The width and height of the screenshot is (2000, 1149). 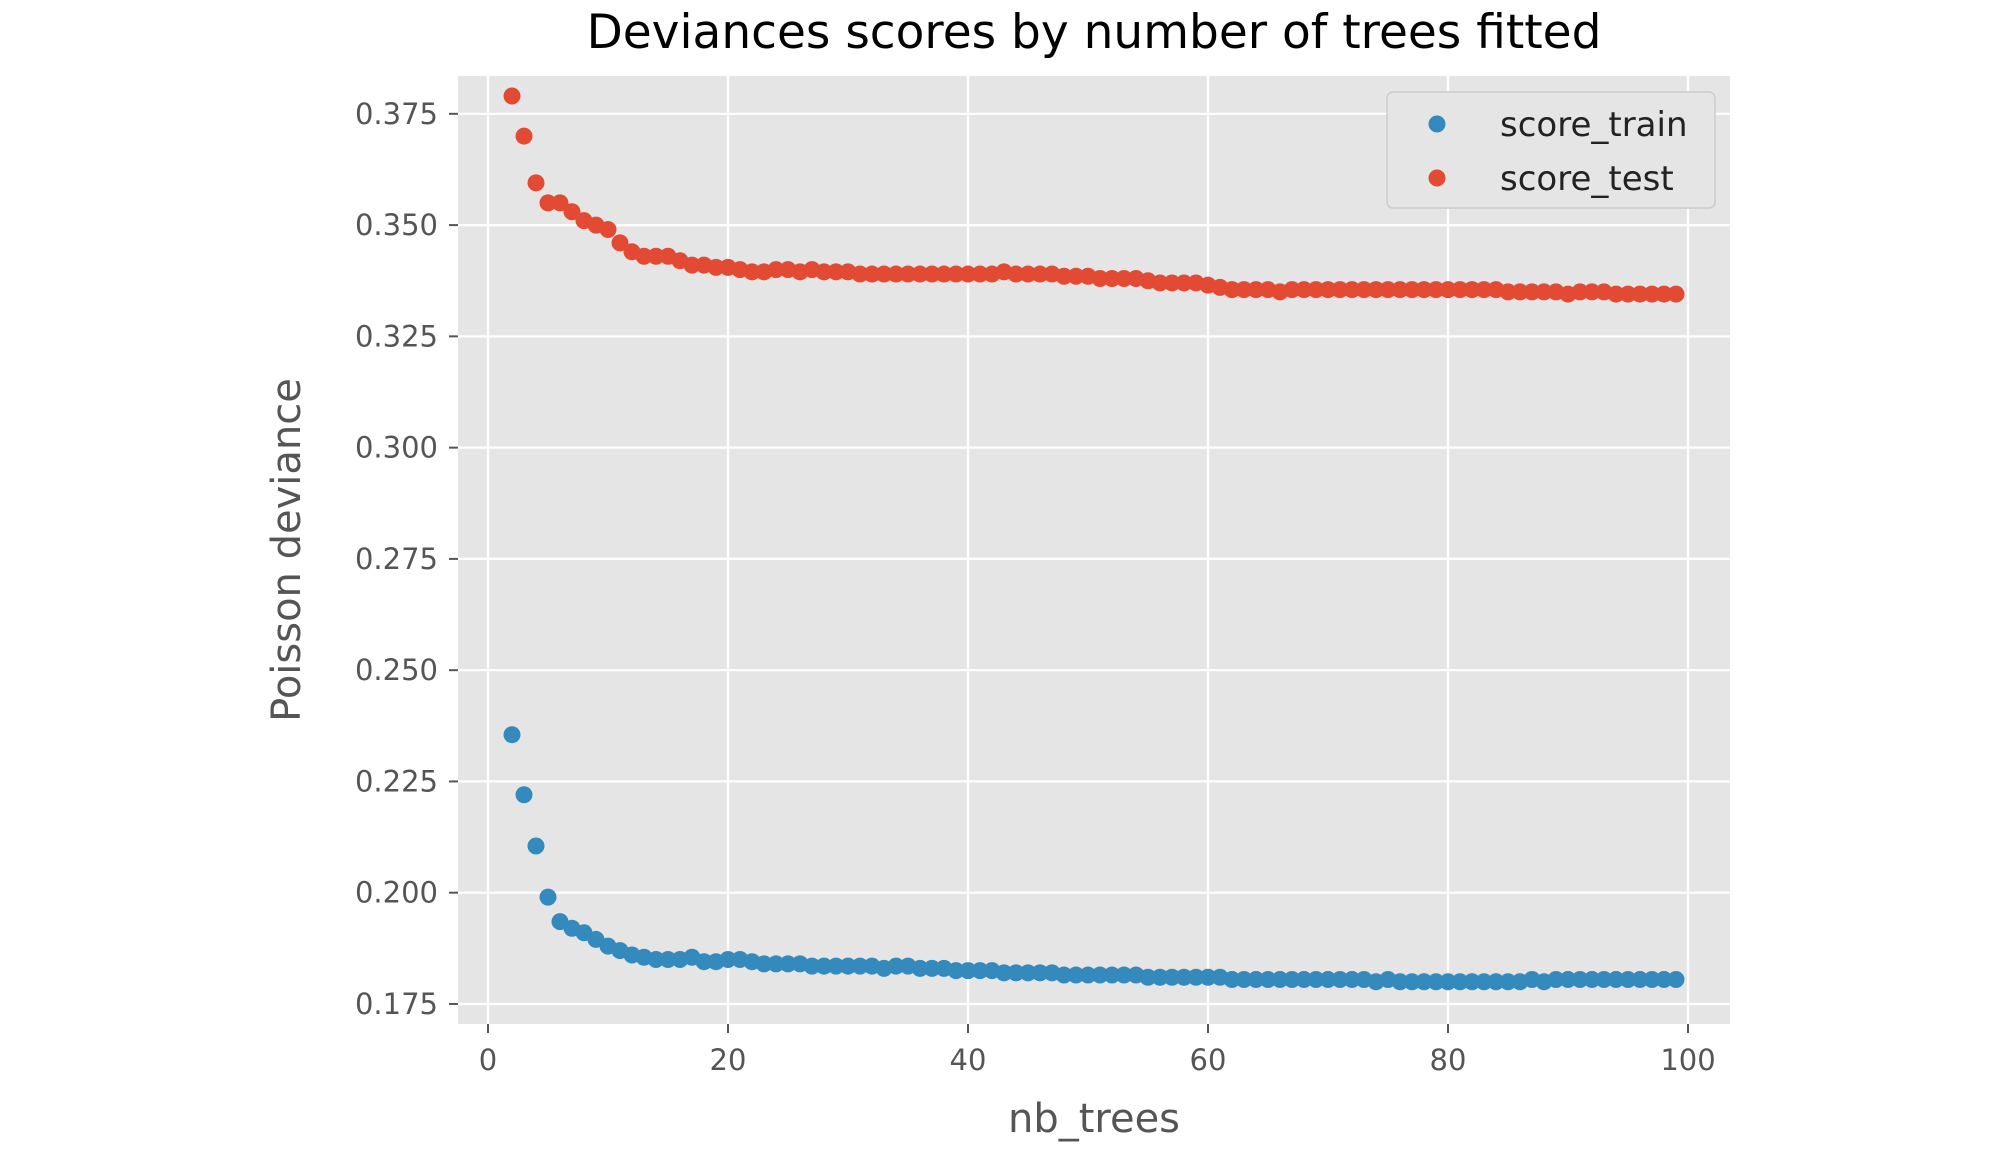 I want to click on x-tick-label: 40, so click(x=968, y=1060).